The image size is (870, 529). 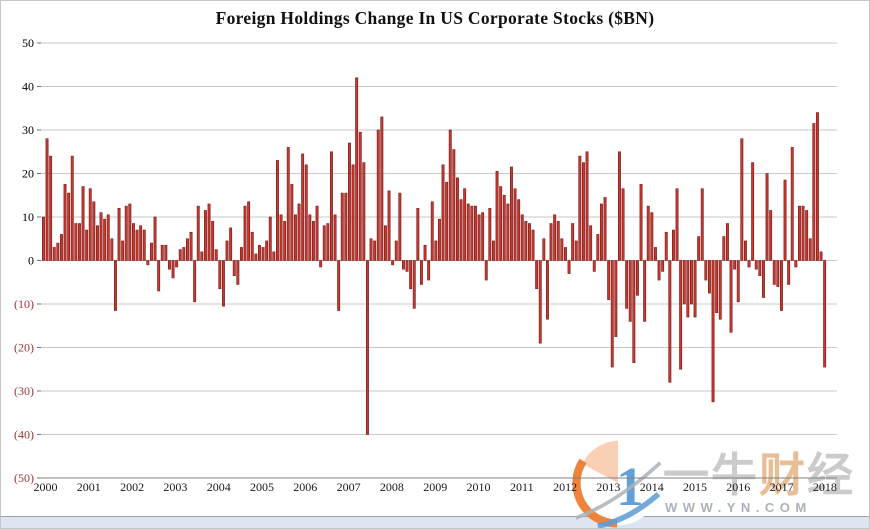 What do you see at coordinates (617, 484) in the screenshot?
I see `watermark-logo-icon: 1` at bounding box center [617, 484].